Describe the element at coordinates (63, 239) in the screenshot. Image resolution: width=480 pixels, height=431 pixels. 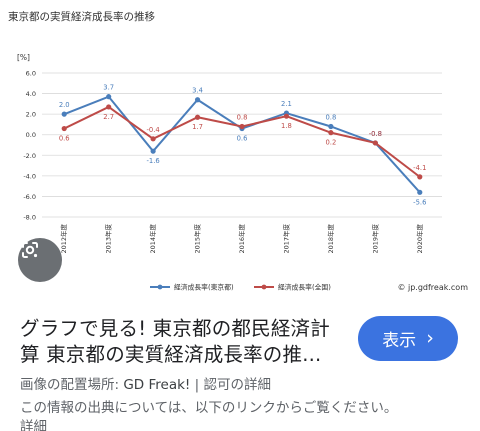
I see `x-tick-label: 2012年度` at that location.